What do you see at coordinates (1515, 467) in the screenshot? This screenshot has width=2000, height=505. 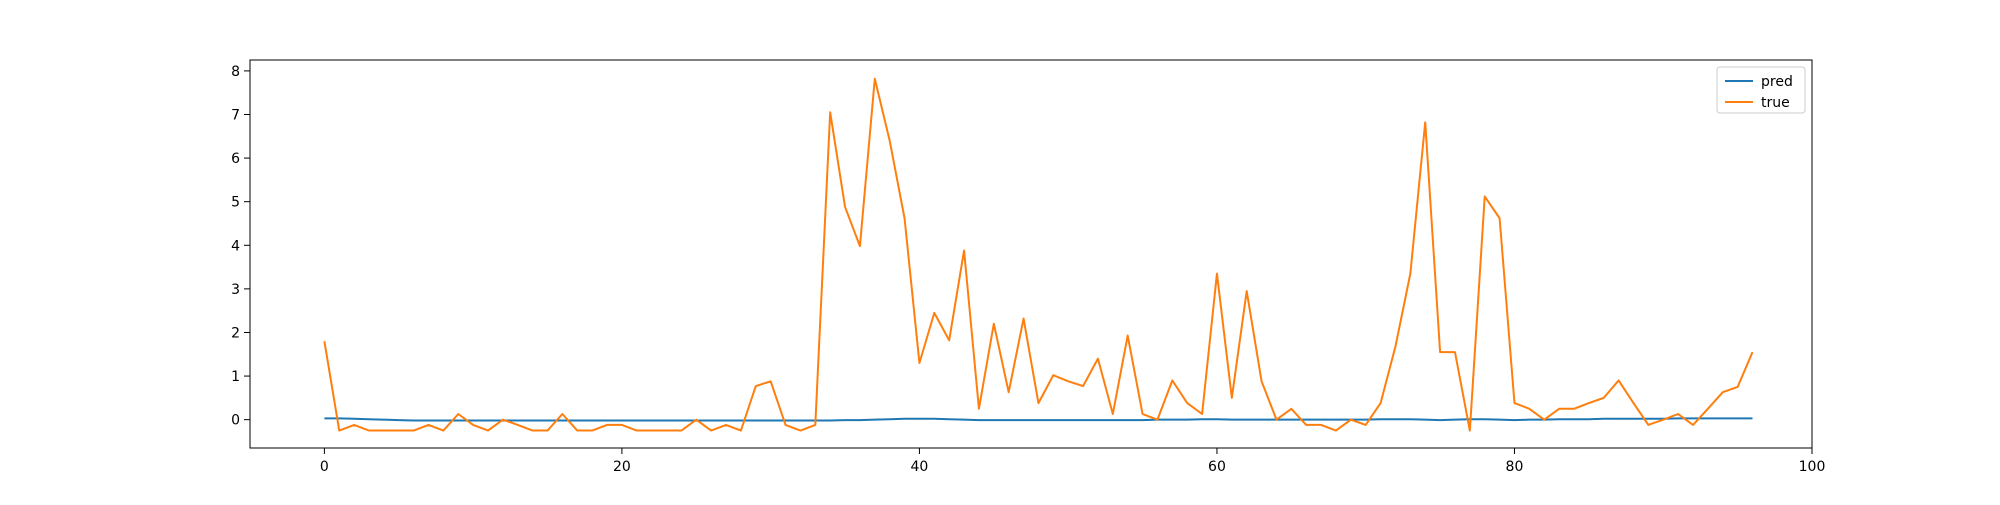 I see `x-tick-label: 80` at bounding box center [1515, 467].